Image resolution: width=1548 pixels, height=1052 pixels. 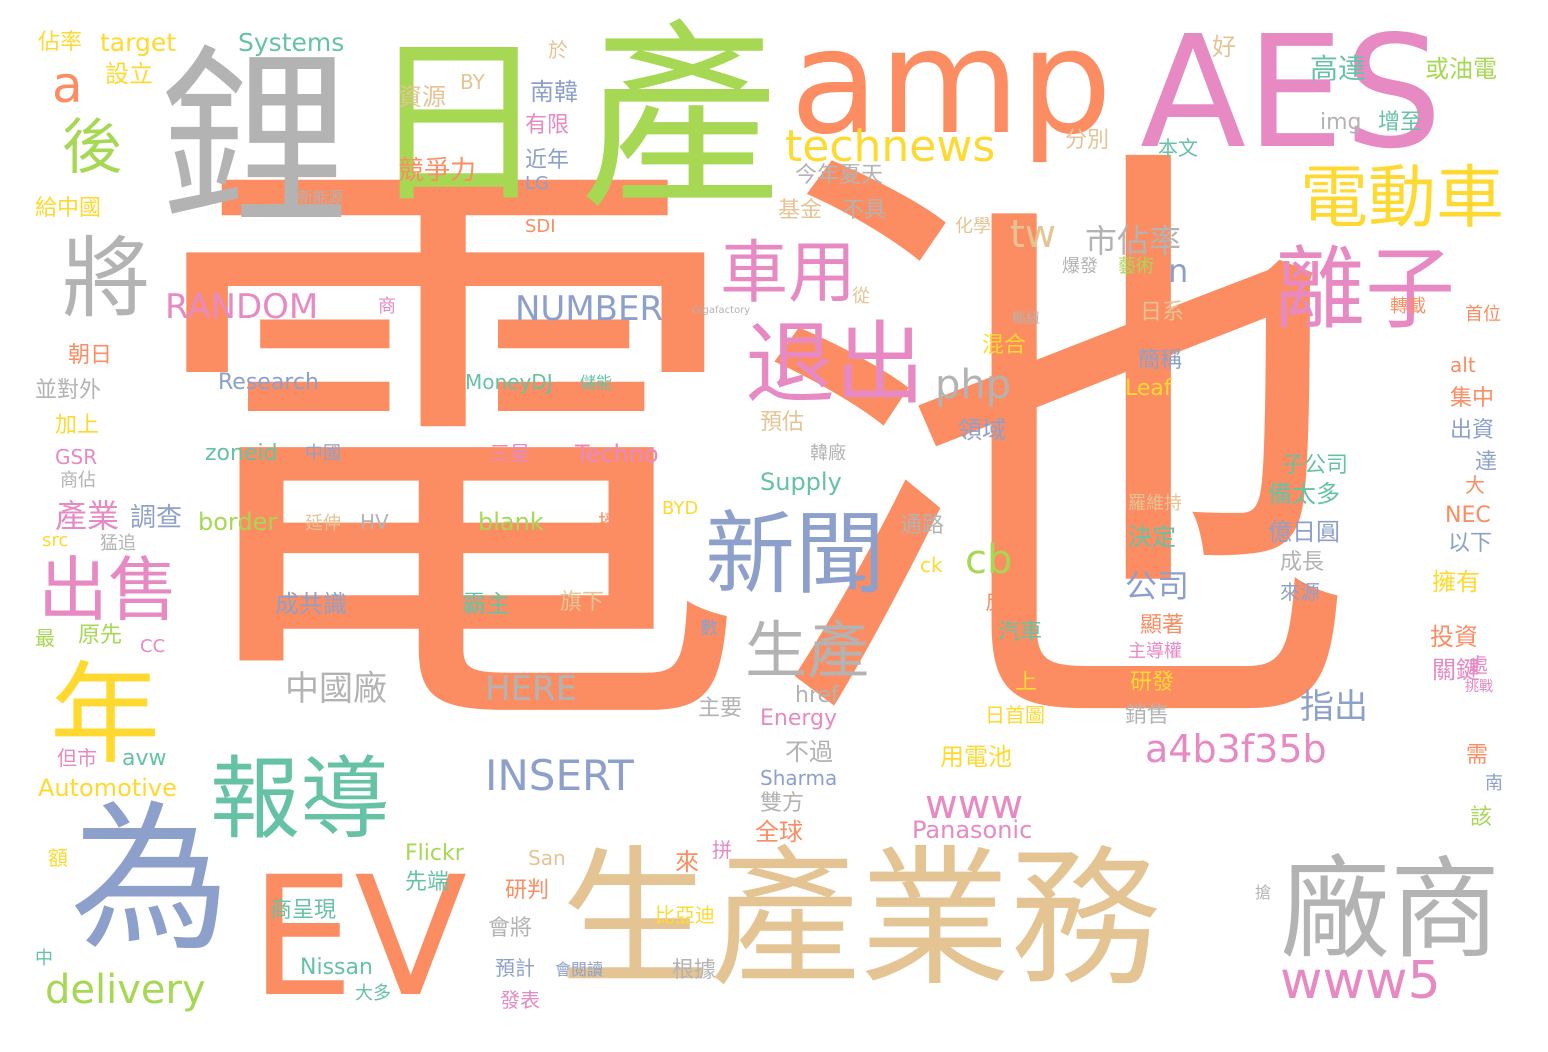 I want to click on word: EV, so click(x=359, y=937).